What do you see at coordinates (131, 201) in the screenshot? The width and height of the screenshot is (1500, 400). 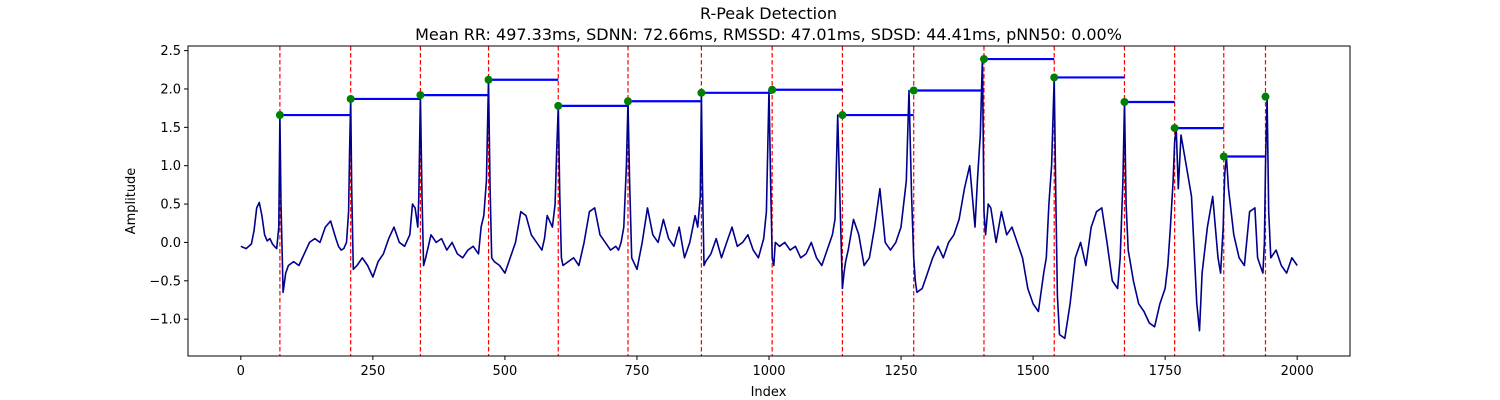 I see `y-axis-label: Amplitude` at bounding box center [131, 201].